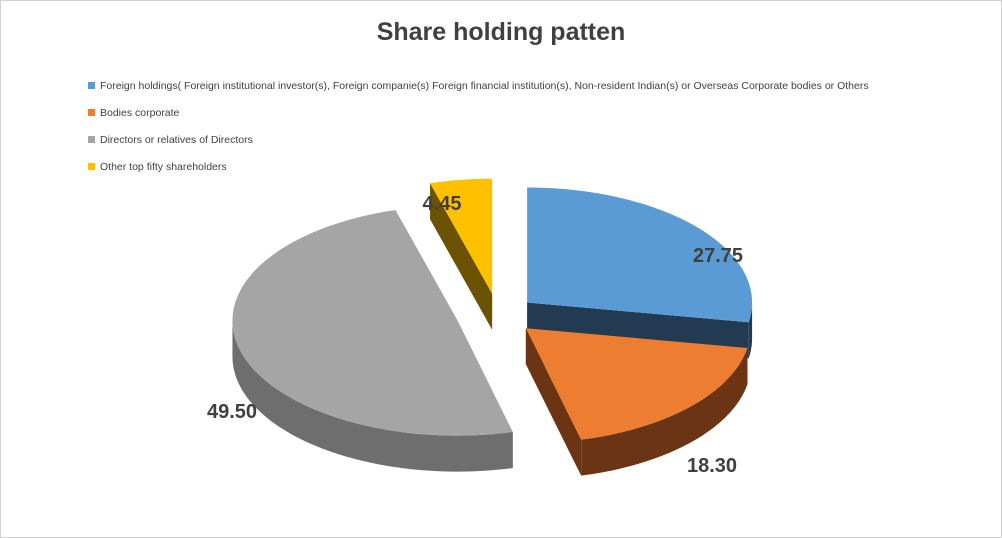 The image size is (1002, 538). I want to click on legend-swatch-bodies-corporate, so click(91, 112).